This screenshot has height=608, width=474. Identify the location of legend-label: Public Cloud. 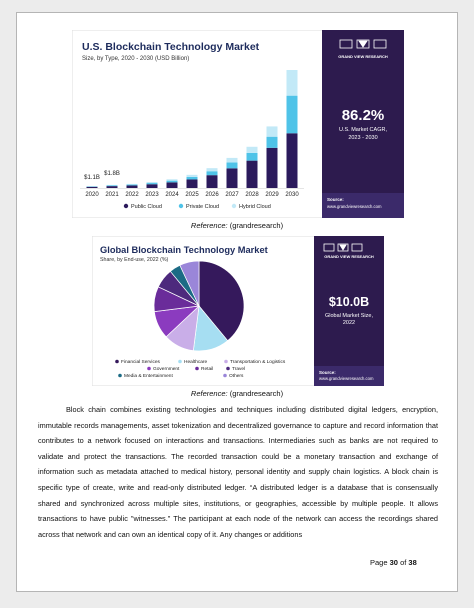
(146, 207).